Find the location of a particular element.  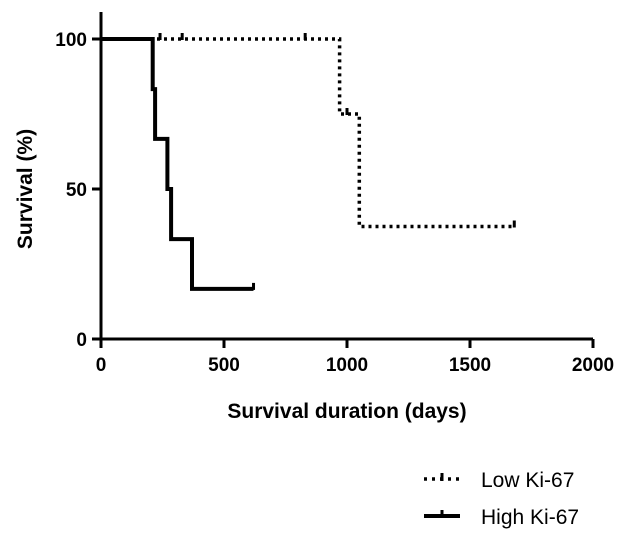

y-tick-label: 100 is located at coordinates (71, 40).